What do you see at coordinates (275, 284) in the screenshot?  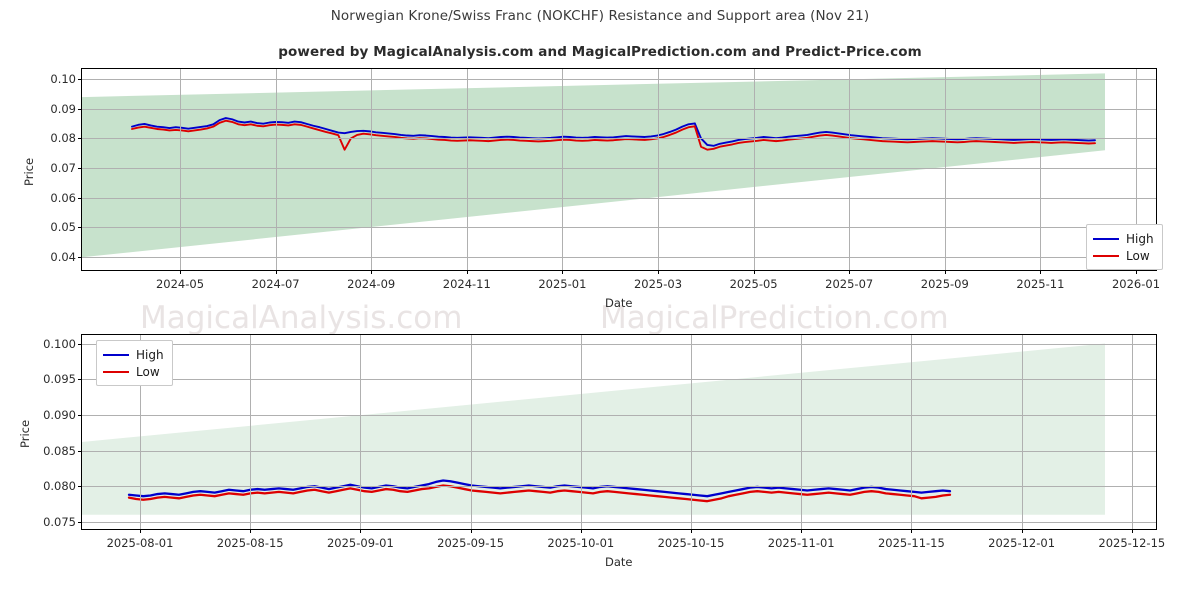 I see `x-tick-label: 2024-07` at bounding box center [275, 284].